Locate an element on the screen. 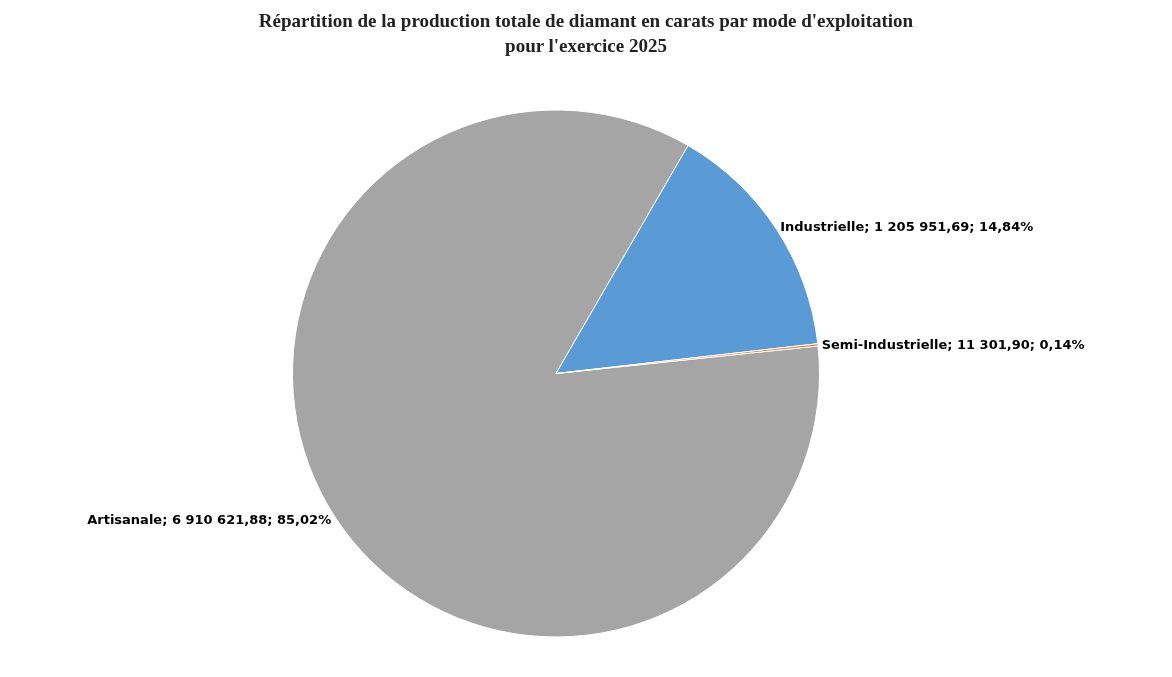 This screenshot has width=1172, height=677. chart-title: Répartition de la production totale de diamant en carats par mode d'exploitation pour l'exercice 2025 is located at coordinates (586, 33).